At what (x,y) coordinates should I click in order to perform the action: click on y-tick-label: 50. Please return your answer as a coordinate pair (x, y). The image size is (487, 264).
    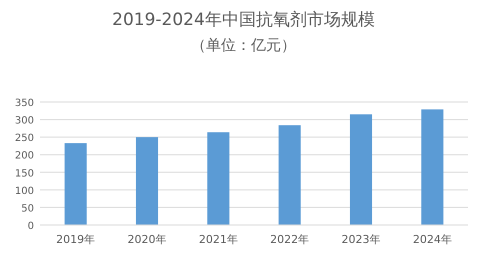
    Looking at the image, I should click on (27, 208).